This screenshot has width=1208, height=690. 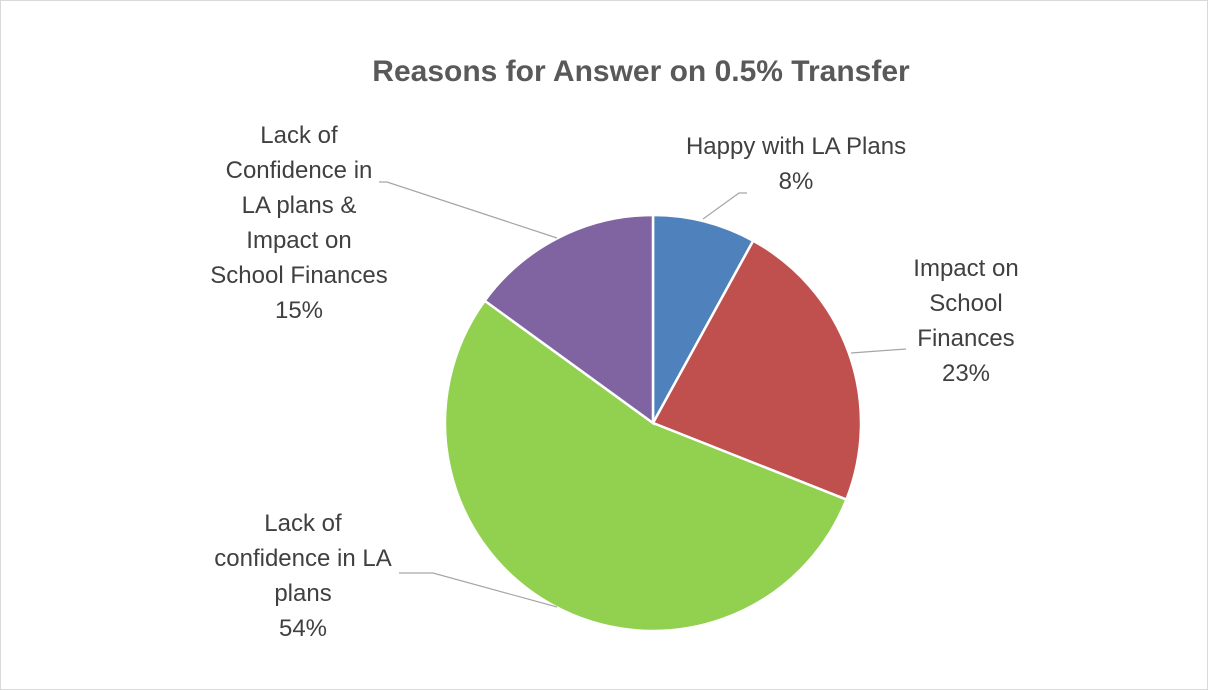 I want to click on data-label: Impact on School Finances 23%, so click(x=966, y=321).